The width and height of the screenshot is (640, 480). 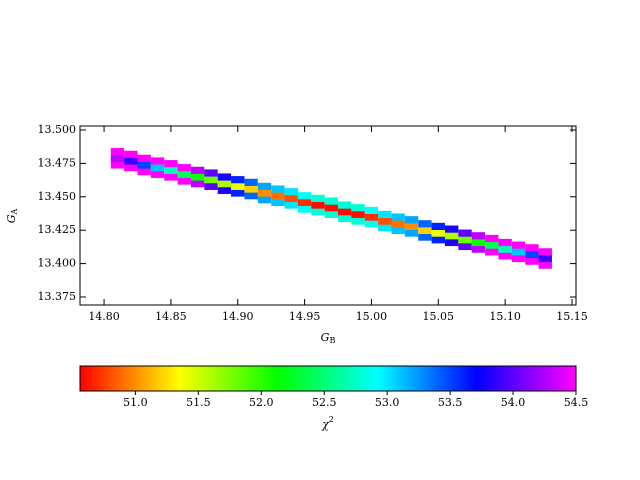 I want to click on colorbar, so click(x=328, y=378).